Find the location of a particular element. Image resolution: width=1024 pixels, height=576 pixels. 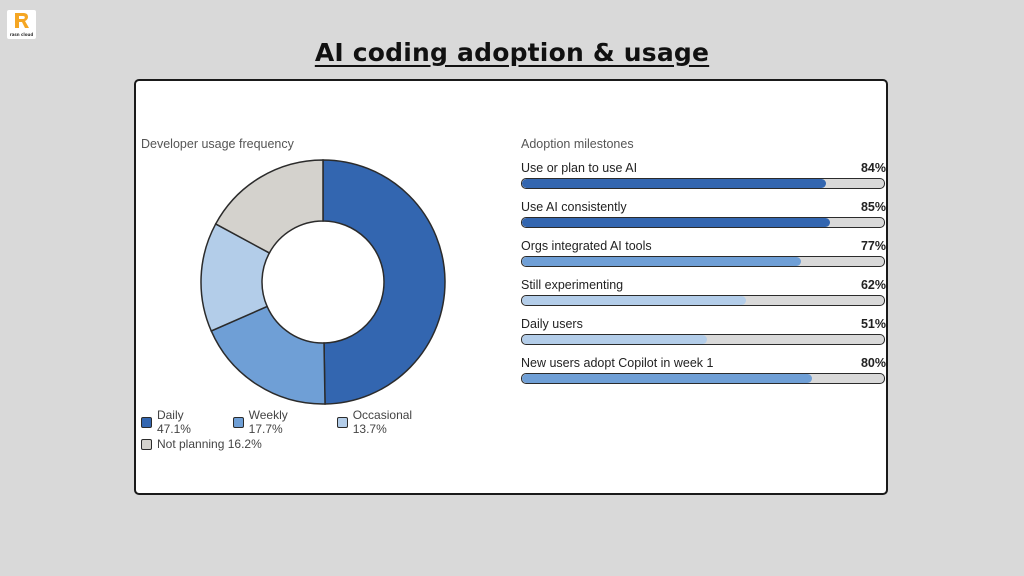

legend-row: Daily 47.1% Weekly 17.7% Occasional 13.7% is located at coordinates (301, 422).